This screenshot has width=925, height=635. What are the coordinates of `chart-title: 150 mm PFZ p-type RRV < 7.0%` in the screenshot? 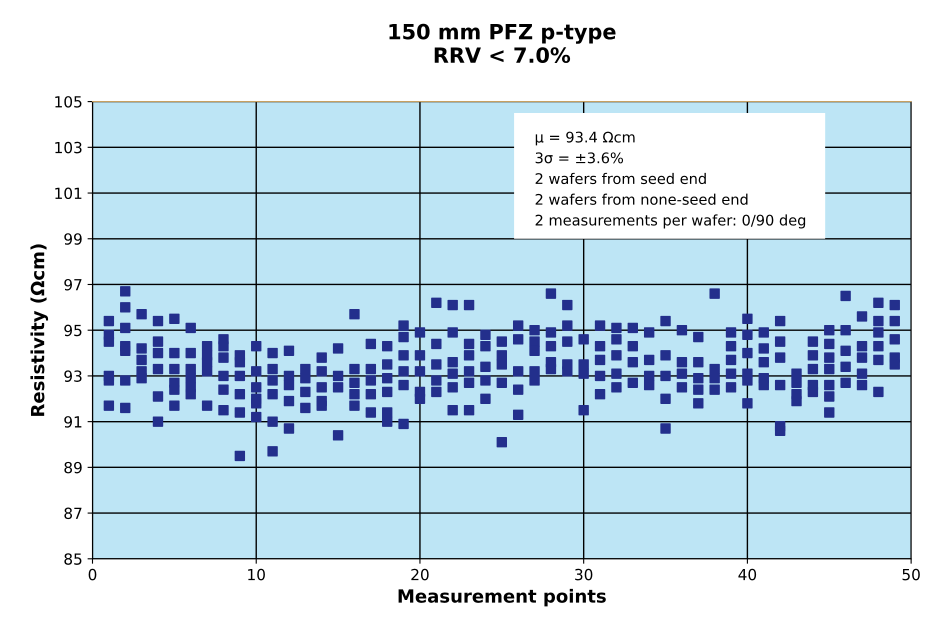 It's located at (502, 44).